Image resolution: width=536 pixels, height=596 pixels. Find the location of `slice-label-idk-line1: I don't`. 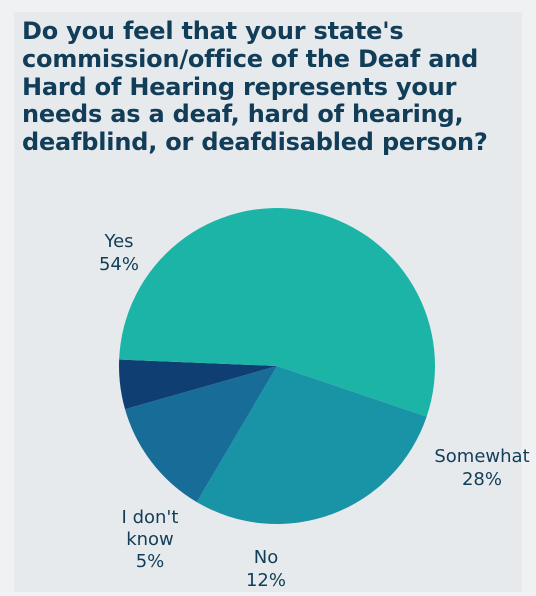

slice-label-idk-line1: I don't is located at coordinates (150, 517).